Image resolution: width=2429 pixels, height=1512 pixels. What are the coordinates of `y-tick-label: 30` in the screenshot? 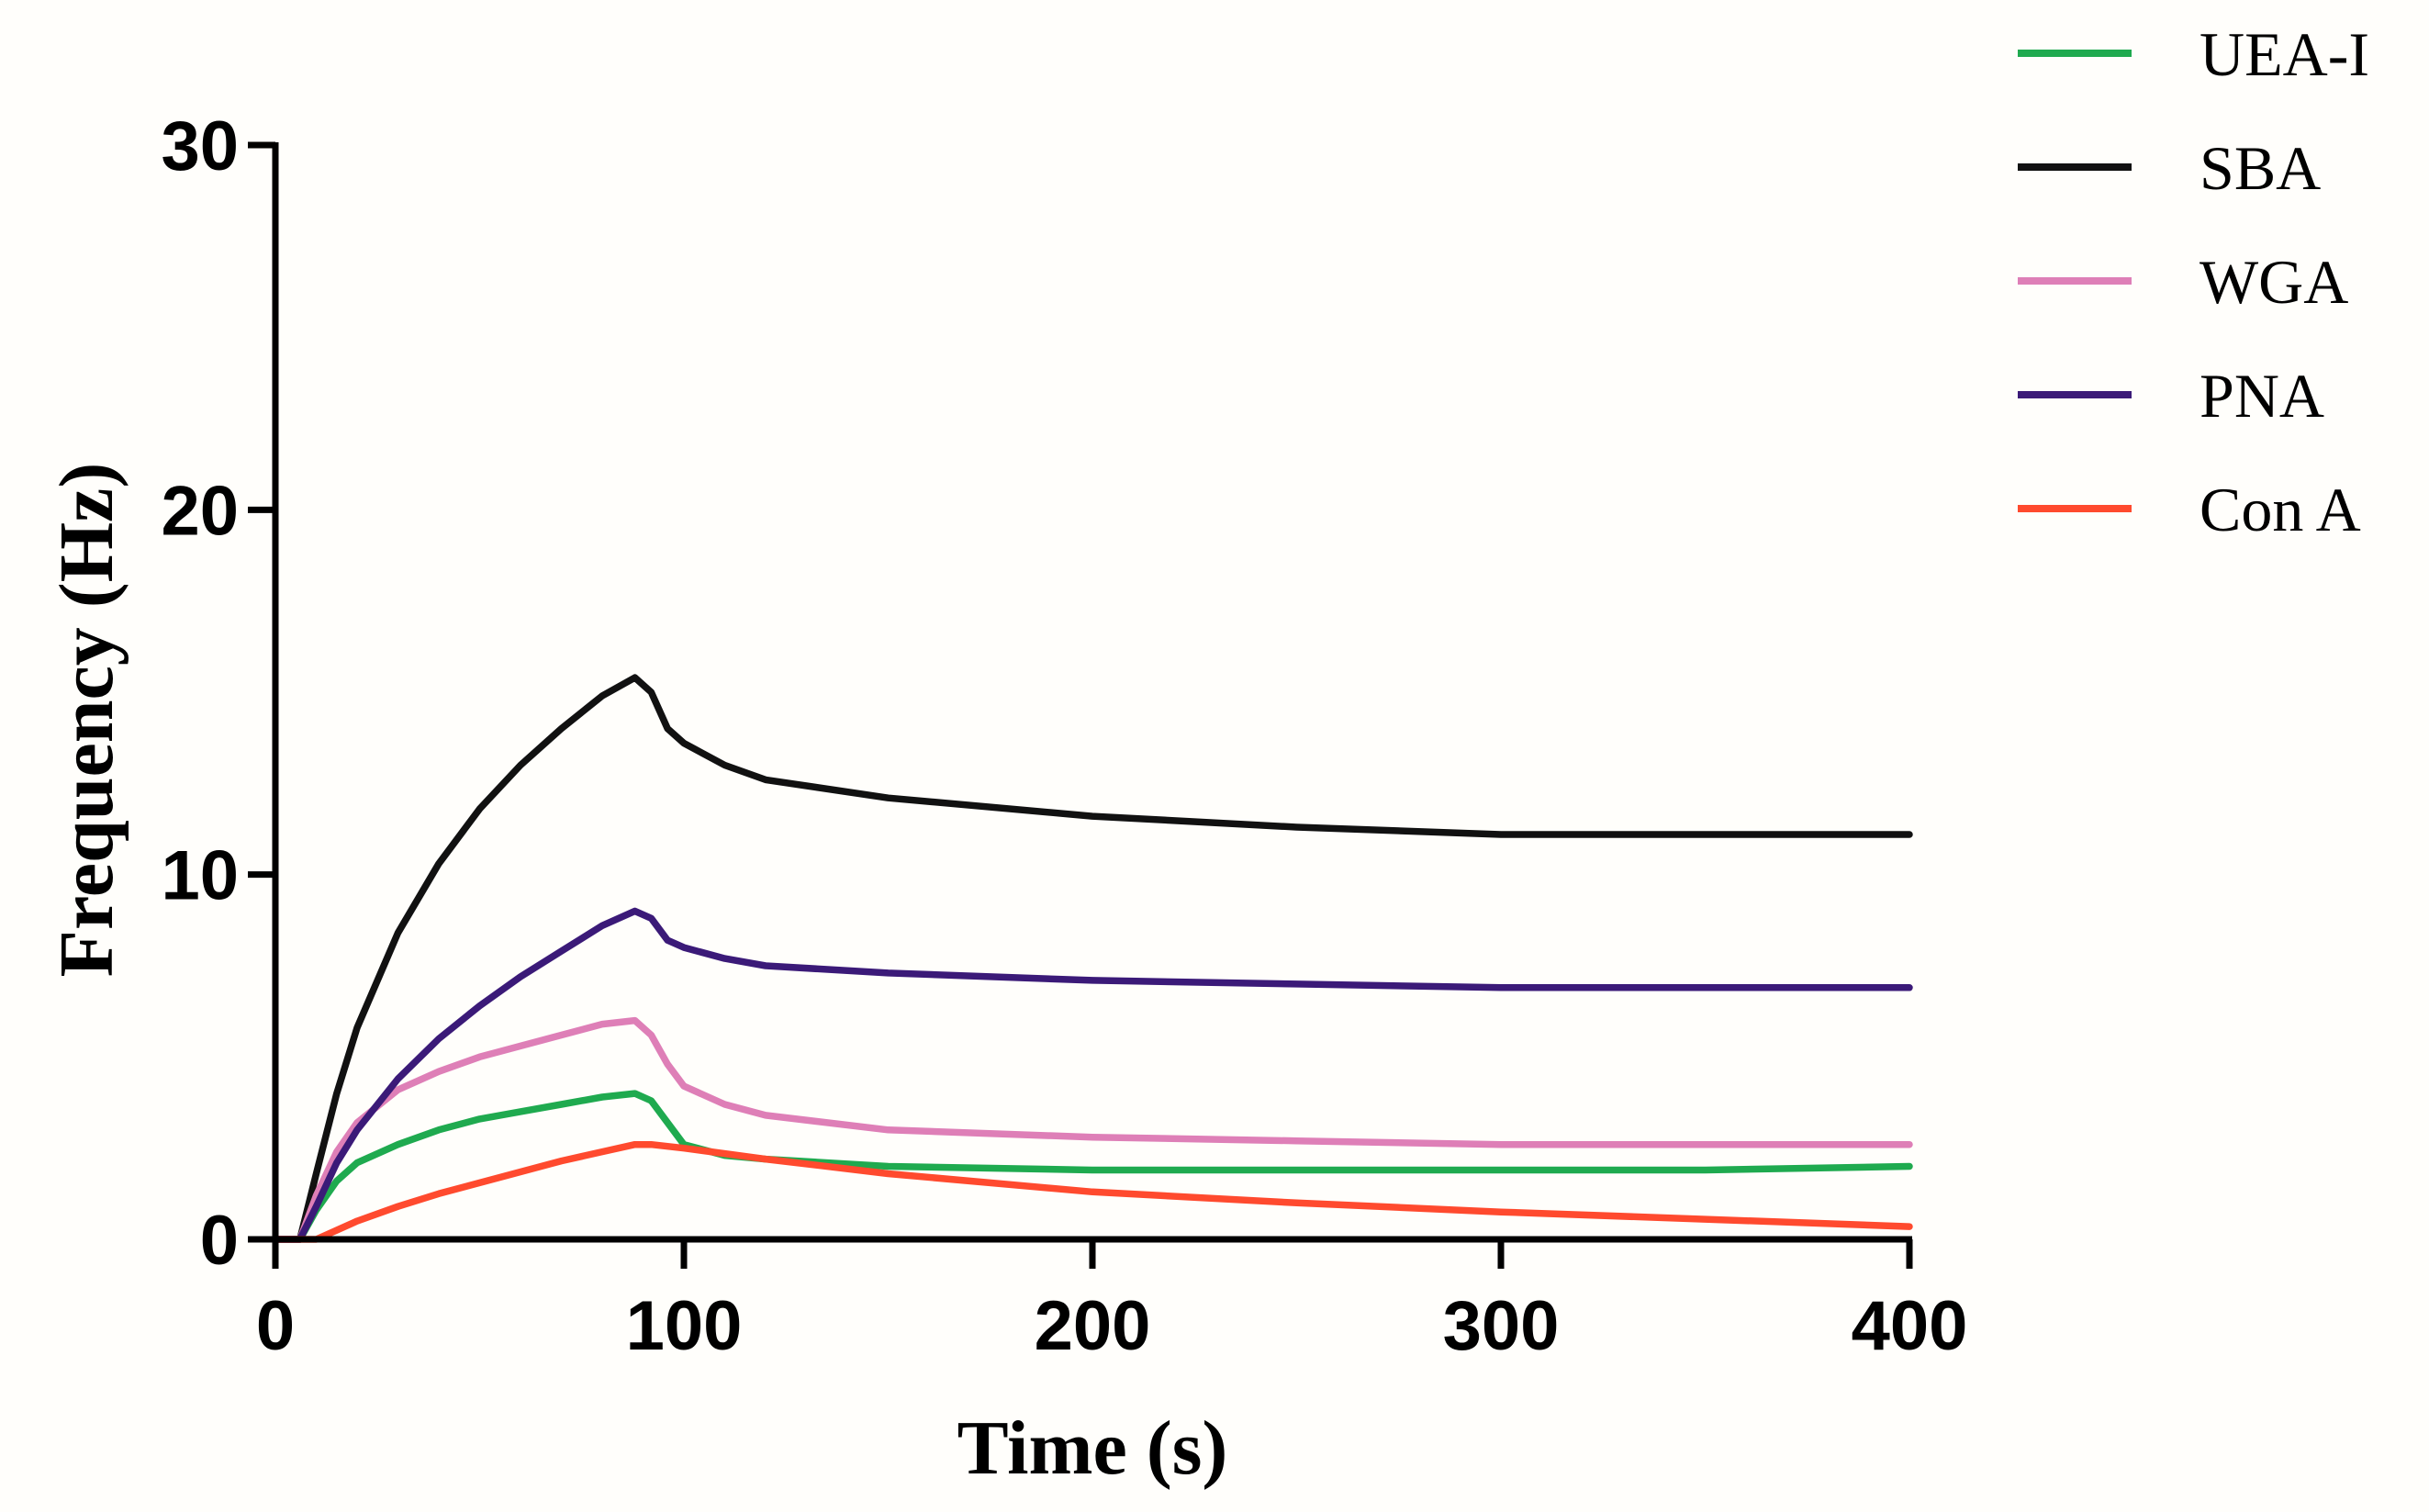 It's located at (200, 146).